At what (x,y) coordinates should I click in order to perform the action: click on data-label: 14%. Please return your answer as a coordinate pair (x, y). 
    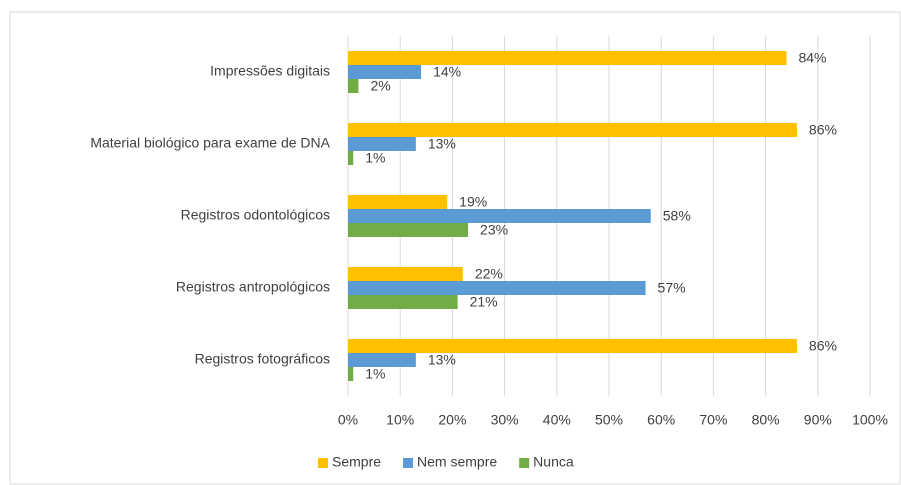
    Looking at the image, I should click on (447, 72).